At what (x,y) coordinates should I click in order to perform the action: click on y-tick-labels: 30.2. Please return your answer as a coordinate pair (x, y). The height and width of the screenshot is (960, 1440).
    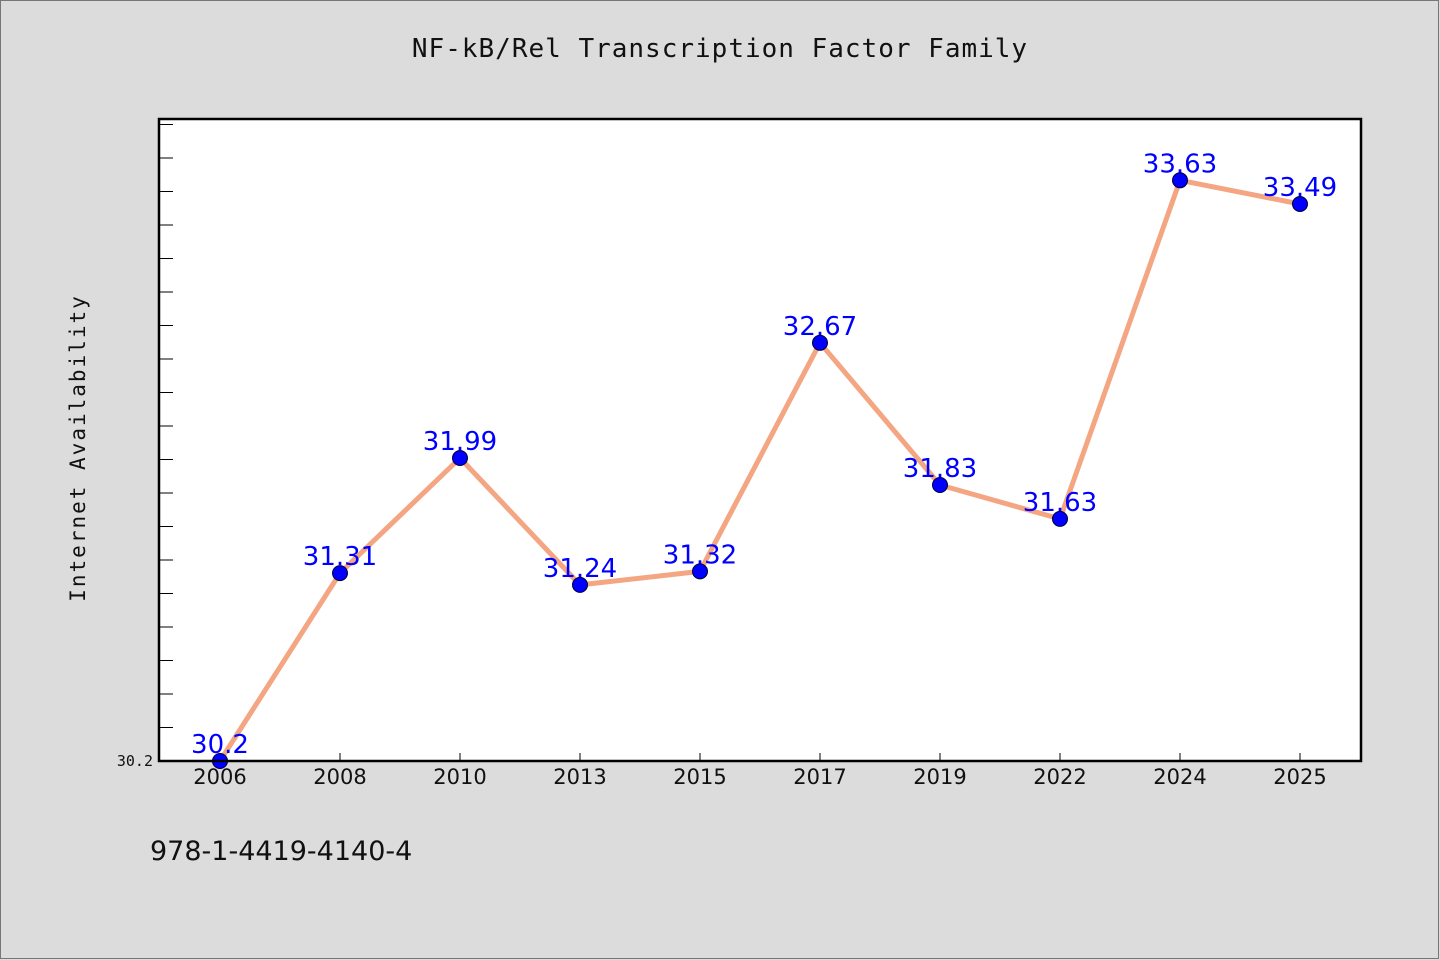
    Looking at the image, I should click on (135, 761).